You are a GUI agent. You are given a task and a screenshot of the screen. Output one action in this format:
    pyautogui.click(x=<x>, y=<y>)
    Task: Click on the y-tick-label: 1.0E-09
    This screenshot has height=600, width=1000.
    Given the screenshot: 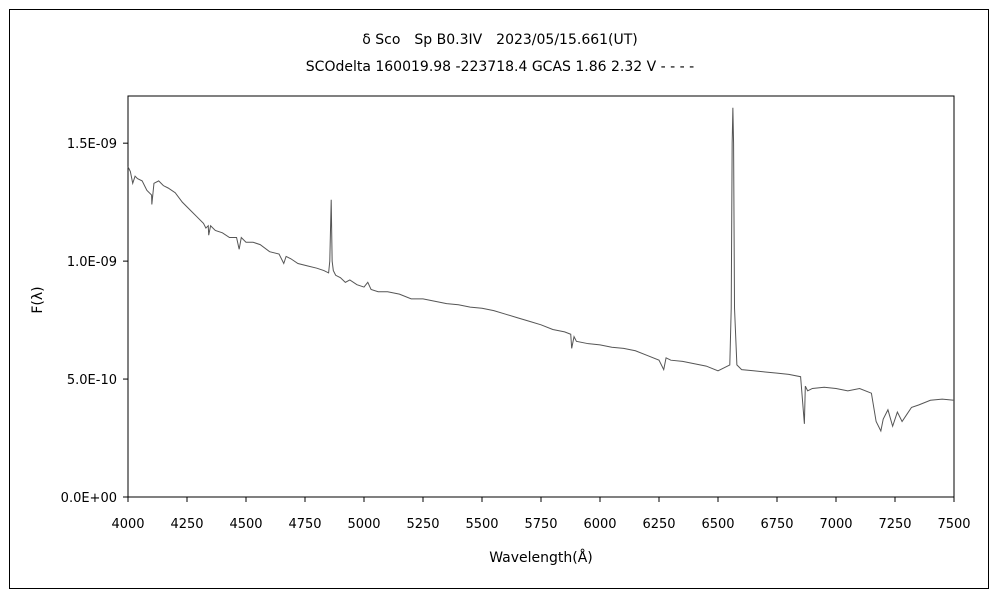 What is the action you would take?
    pyautogui.click(x=92, y=262)
    